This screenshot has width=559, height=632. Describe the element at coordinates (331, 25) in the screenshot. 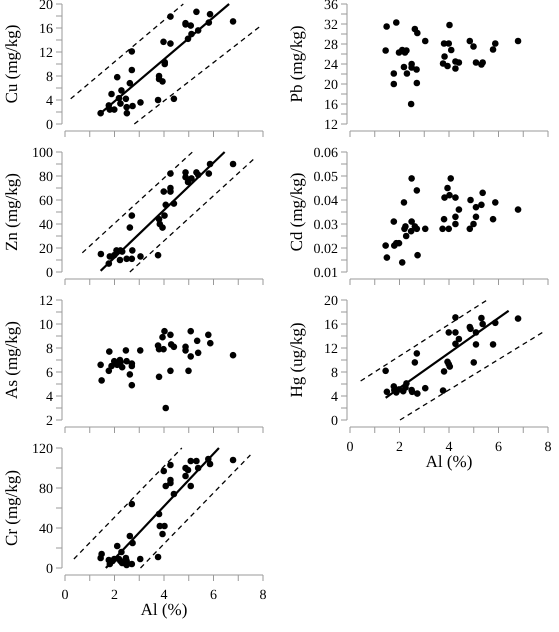

I see `y-tick-label: 32` at that location.